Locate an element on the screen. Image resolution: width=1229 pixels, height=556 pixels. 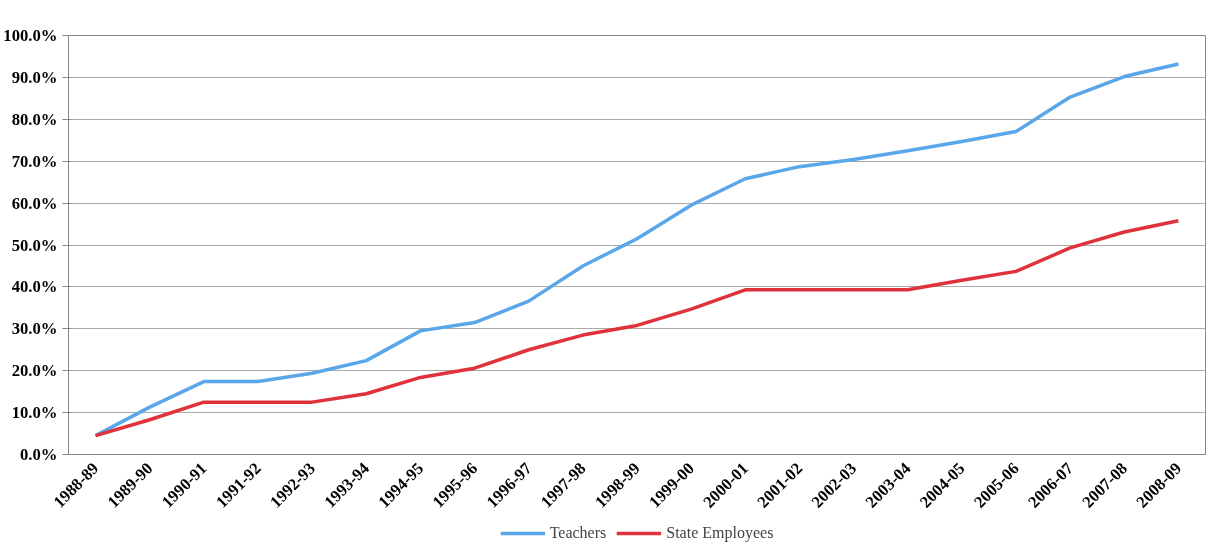
y-tick-label: 60.0% is located at coordinates (34, 203).